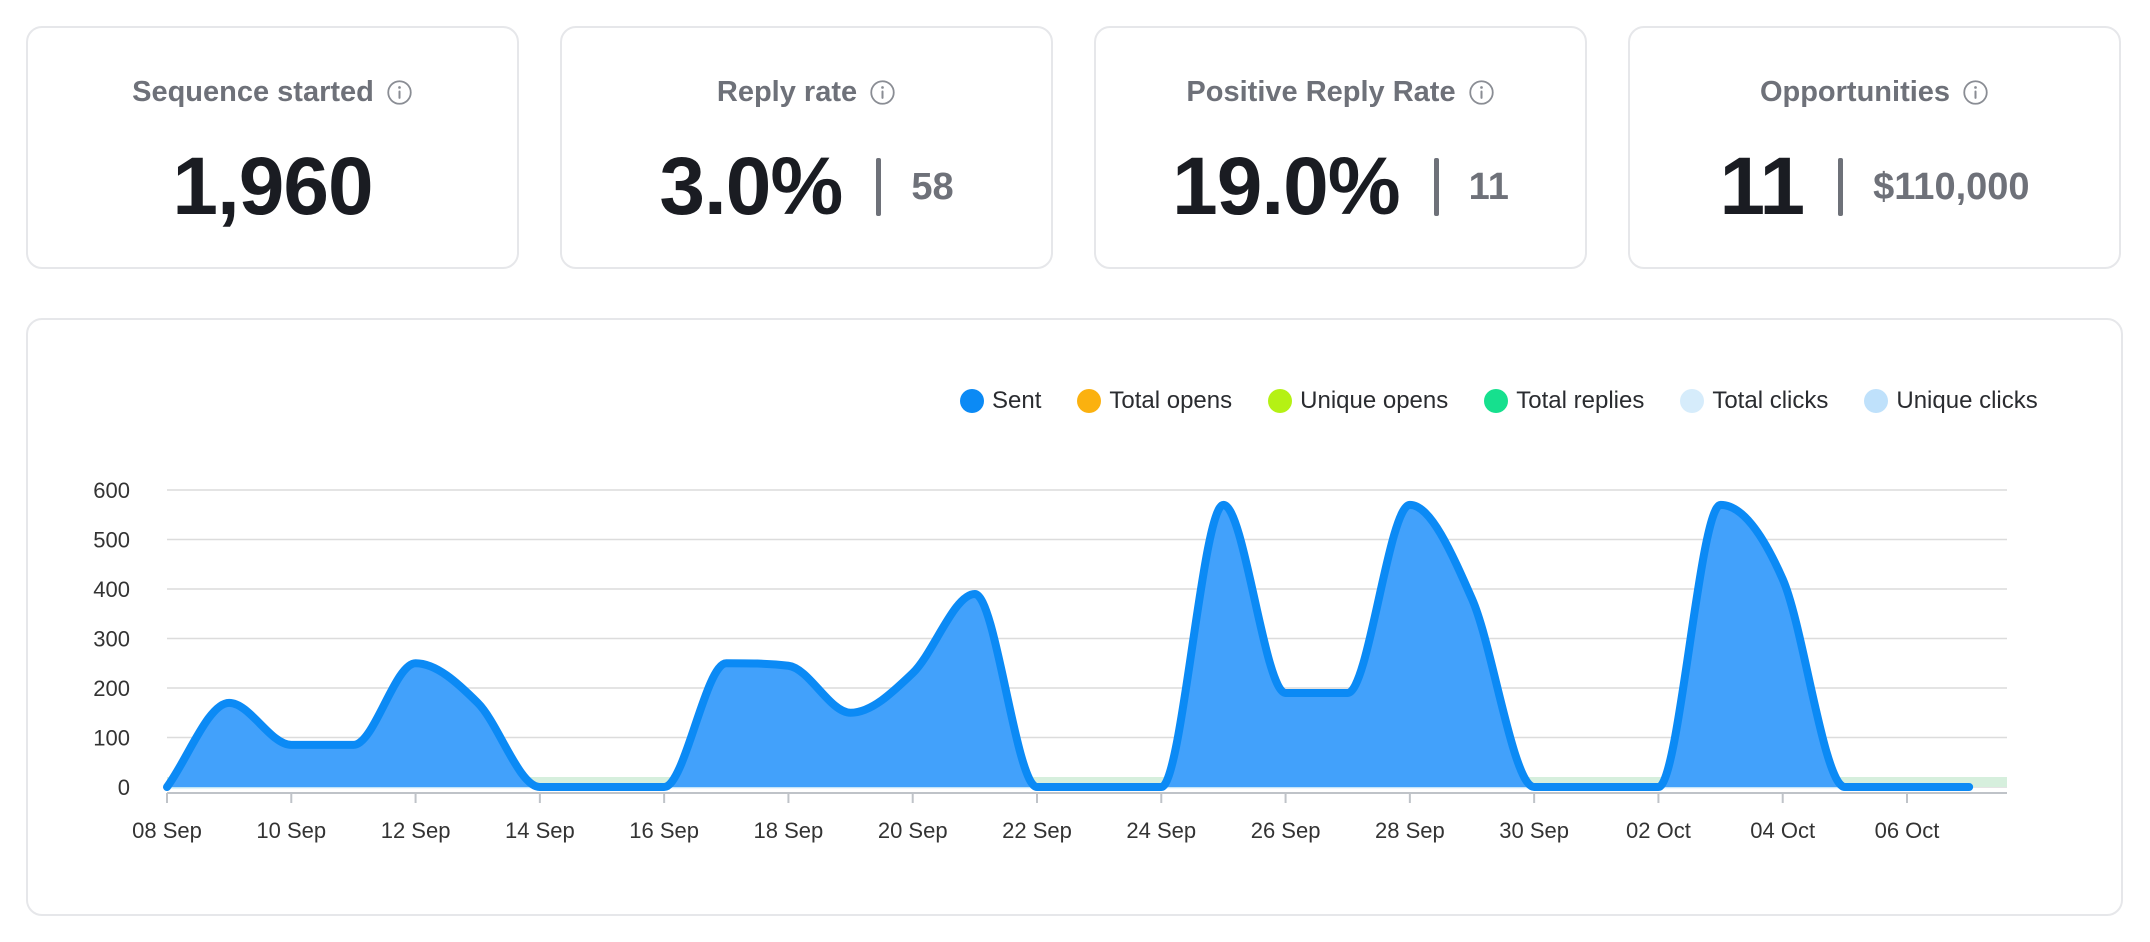  What do you see at coordinates (111, 639) in the screenshot?
I see `y-tick-label: 300` at bounding box center [111, 639].